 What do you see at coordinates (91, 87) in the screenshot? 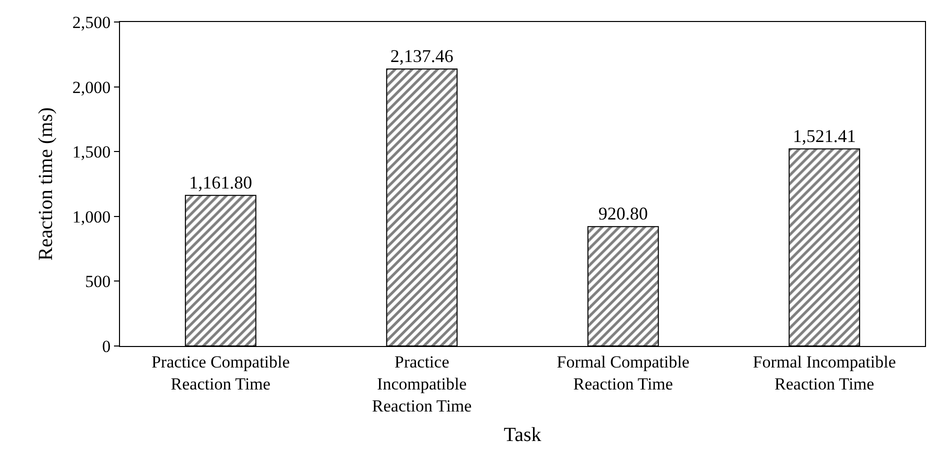
I see `y-tick-label: 2,000` at bounding box center [91, 87].